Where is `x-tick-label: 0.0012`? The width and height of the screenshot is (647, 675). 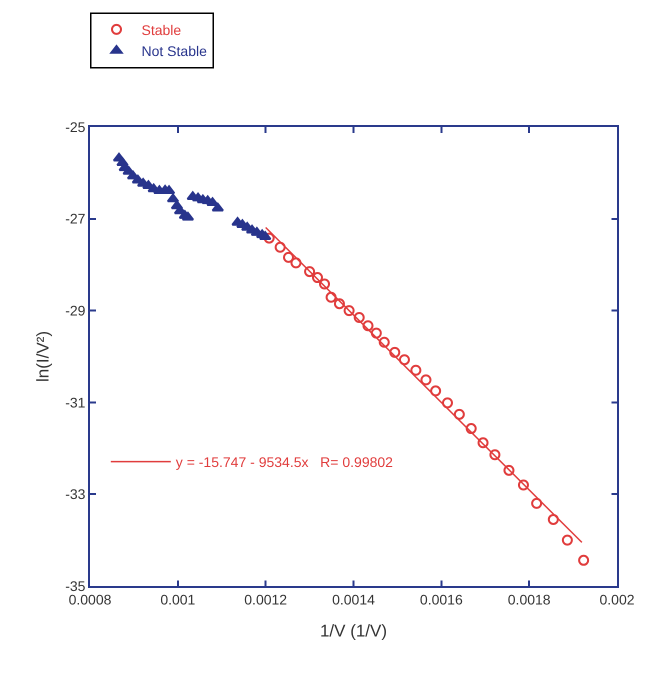 x-tick-label: 0.0012 is located at coordinates (266, 600).